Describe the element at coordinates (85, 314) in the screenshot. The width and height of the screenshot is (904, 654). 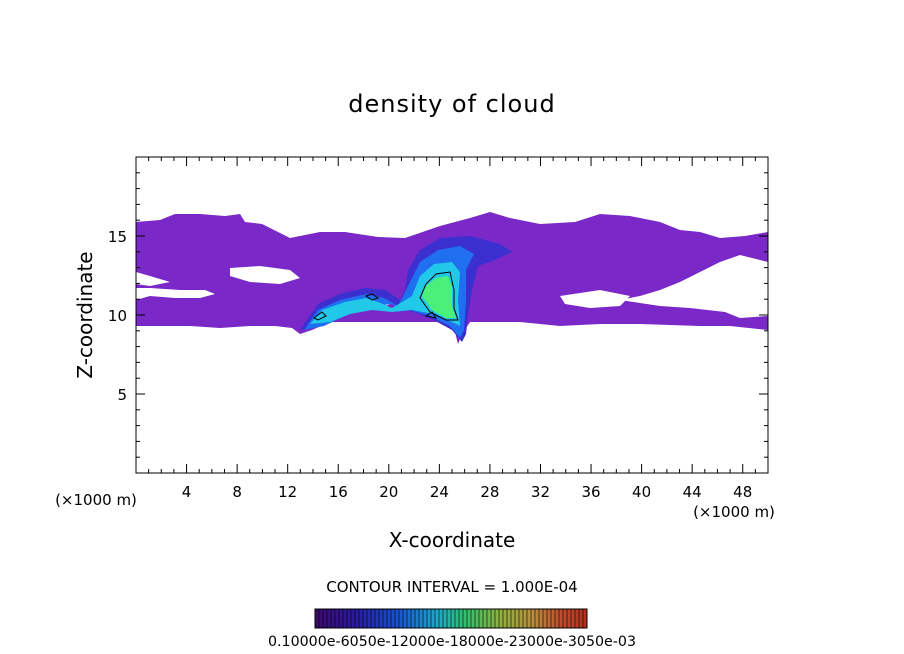
I see `y-axis-label: Z-coordinate` at that location.